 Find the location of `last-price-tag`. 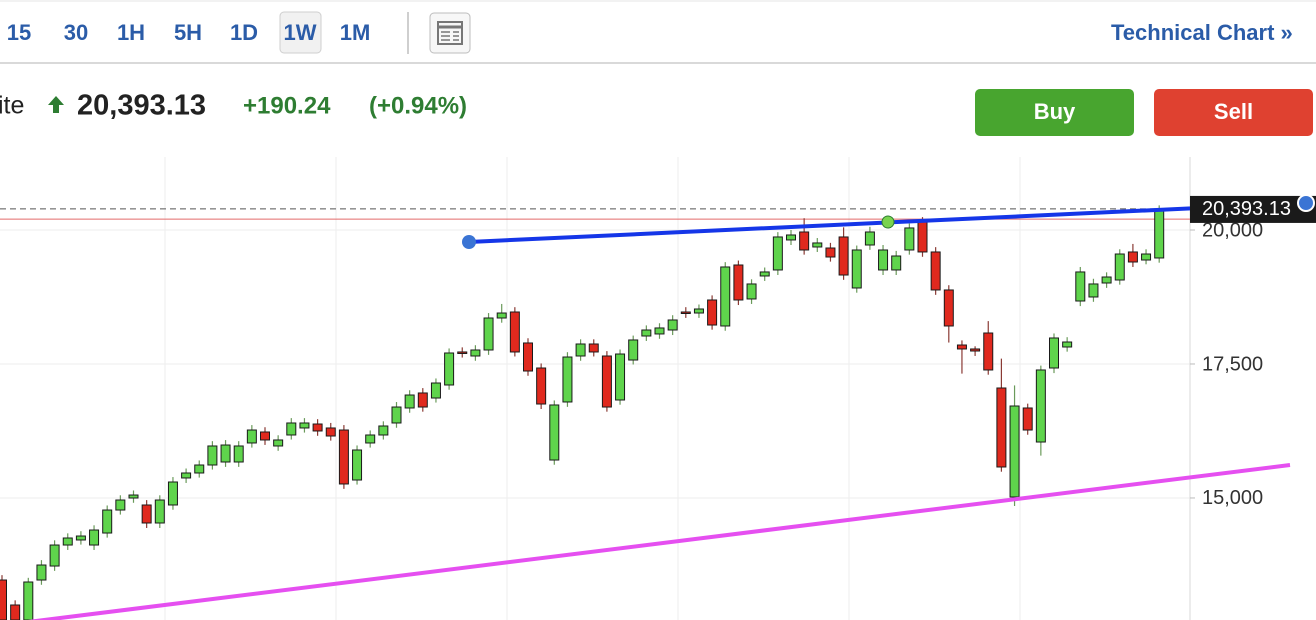

last-price-tag is located at coordinates (1253, 209).